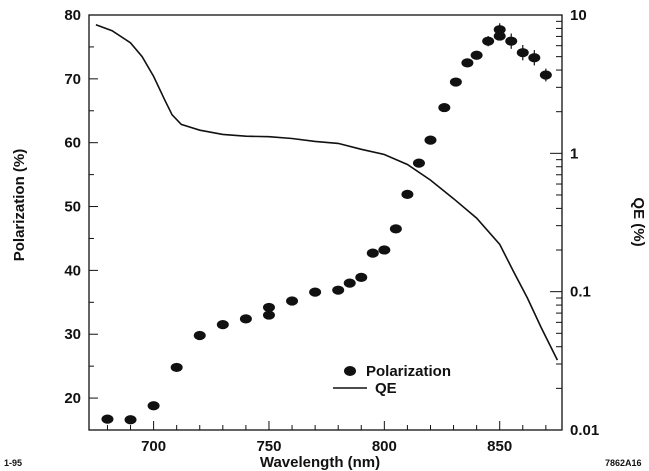  Describe the element at coordinates (350, 371) in the screenshot. I see `legend-marker-polarization` at that location.